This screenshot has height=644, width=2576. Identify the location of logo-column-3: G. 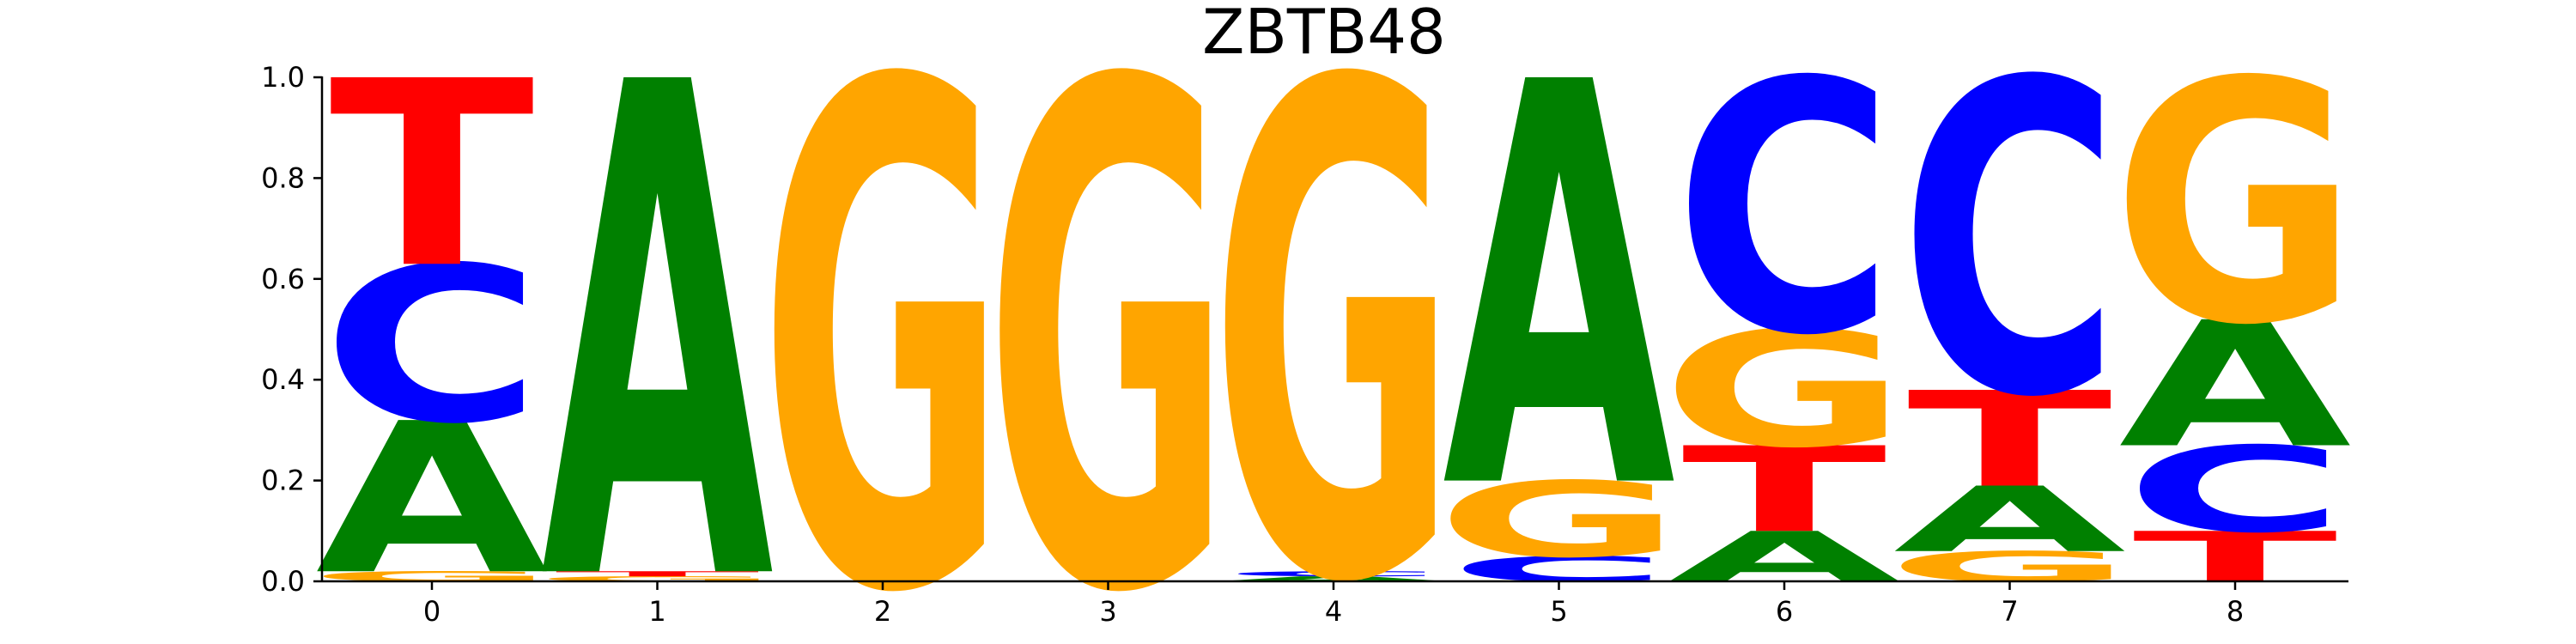
(1108, 322).